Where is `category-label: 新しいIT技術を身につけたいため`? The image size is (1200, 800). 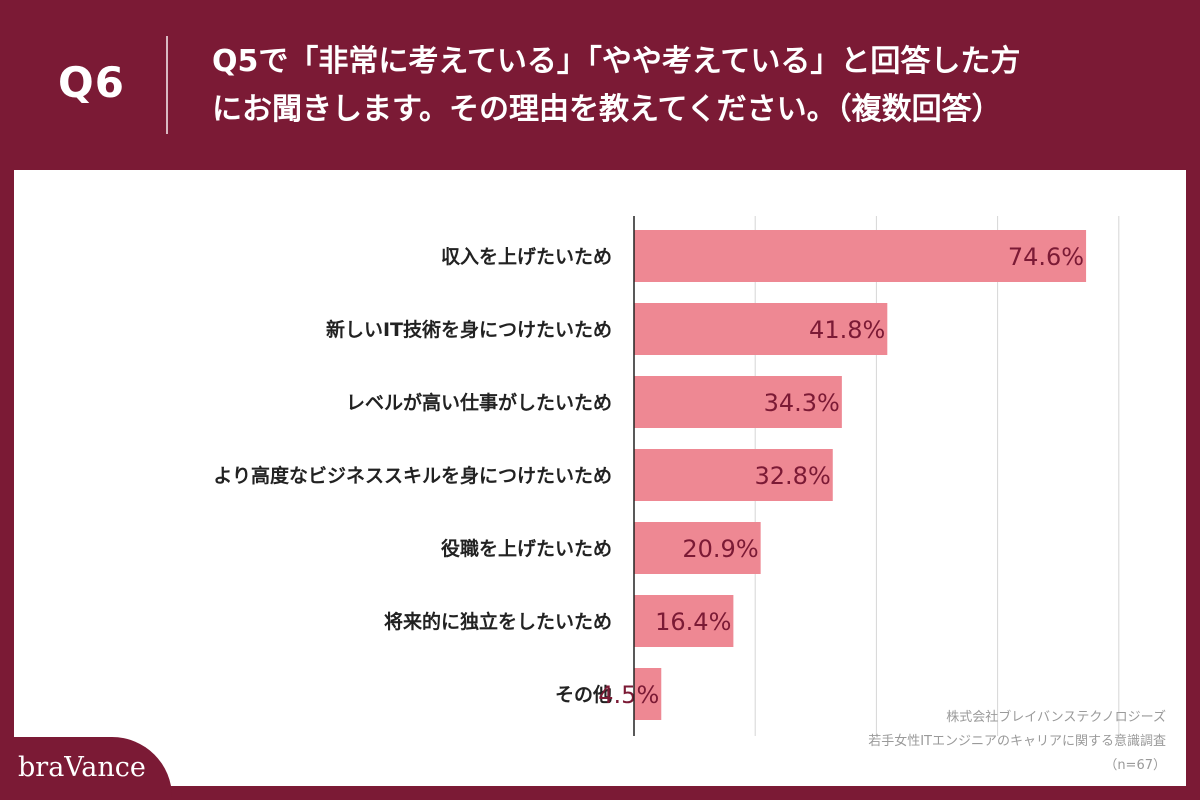
category-label: 新しいIT技術を身につけたいため is located at coordinates (469, 329).